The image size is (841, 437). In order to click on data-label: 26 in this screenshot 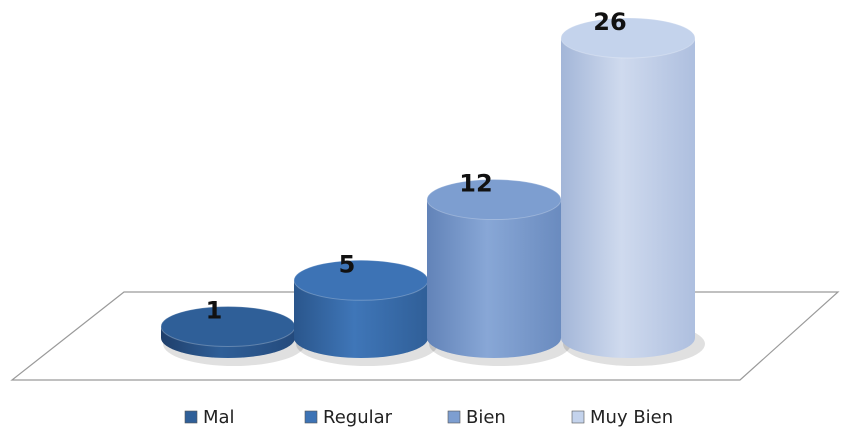, I will do `click(609, 22)`.